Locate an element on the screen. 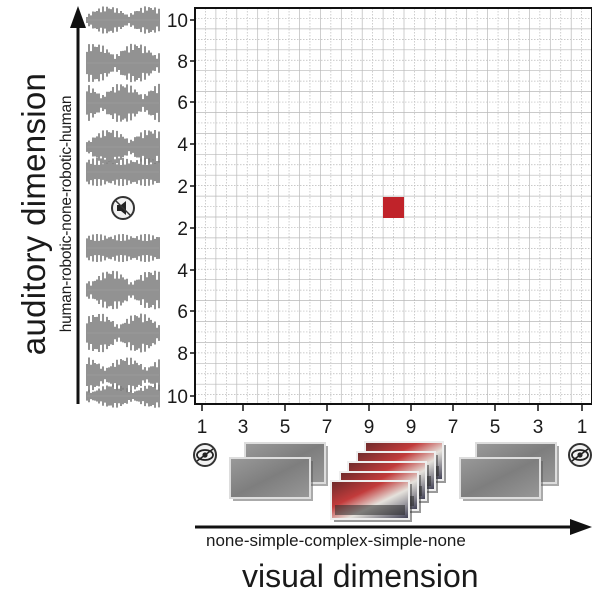 Image resolution: width=592 pixels, height=594 pixels. x-tick-labels: 1 3 5 7 9 9 7 5 3 1 is located at coordinates (392, 421).